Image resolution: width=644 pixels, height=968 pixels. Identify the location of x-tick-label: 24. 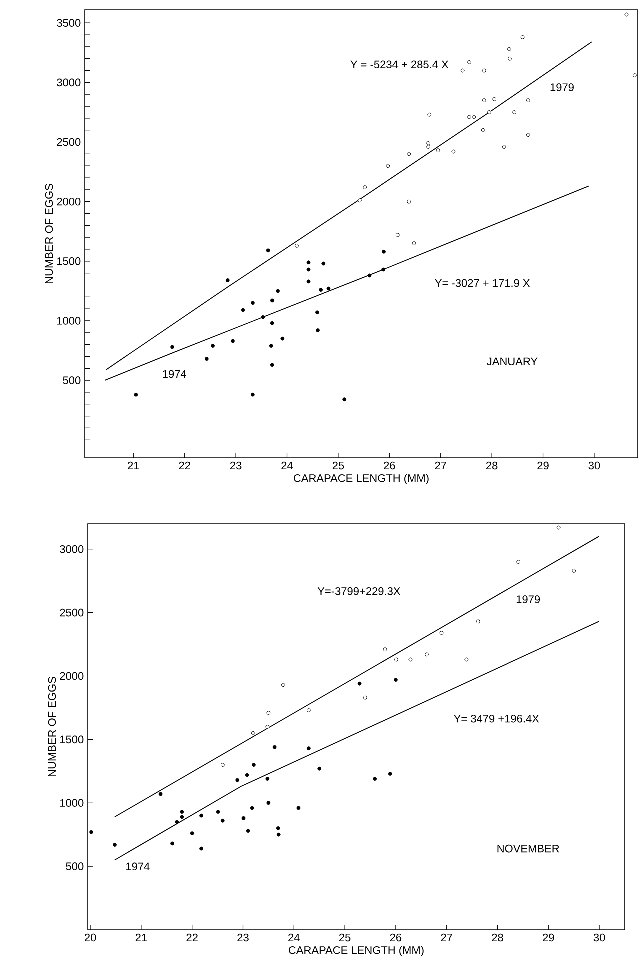
(288, 466).